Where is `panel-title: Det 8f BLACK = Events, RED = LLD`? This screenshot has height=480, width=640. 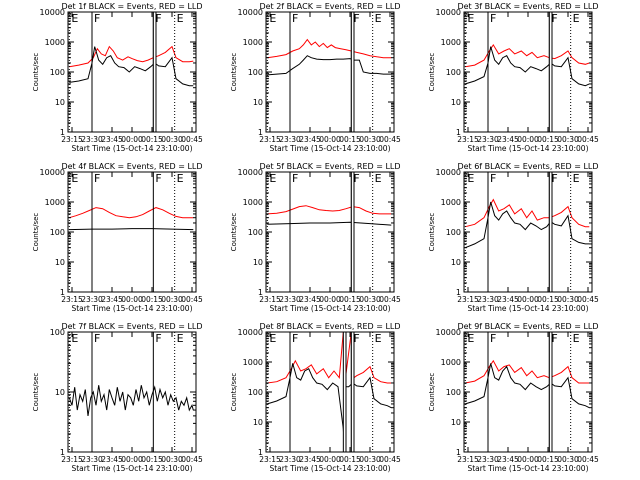
panel-title: Det 8f BLACK = Events, RED = LLD is located at coordinates (329, 326).